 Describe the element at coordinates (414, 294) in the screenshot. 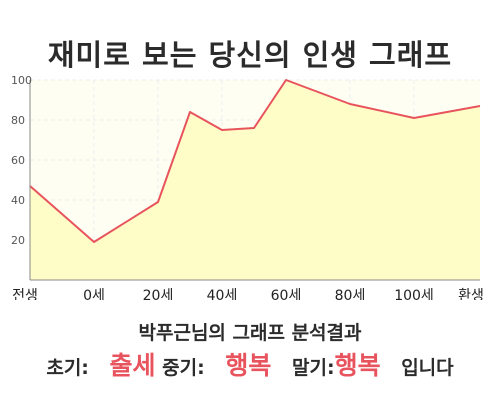

I see `x-tick-label: 100세` at that location.